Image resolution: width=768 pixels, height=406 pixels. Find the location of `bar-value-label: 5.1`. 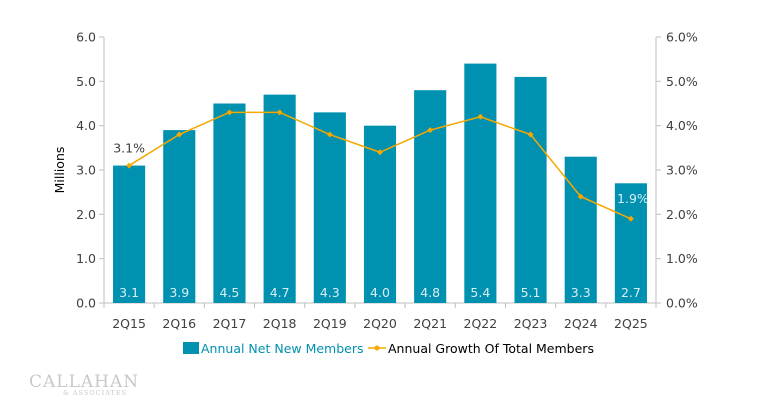

bar-value-label: 5.1 is located at coordinates (531, 292).